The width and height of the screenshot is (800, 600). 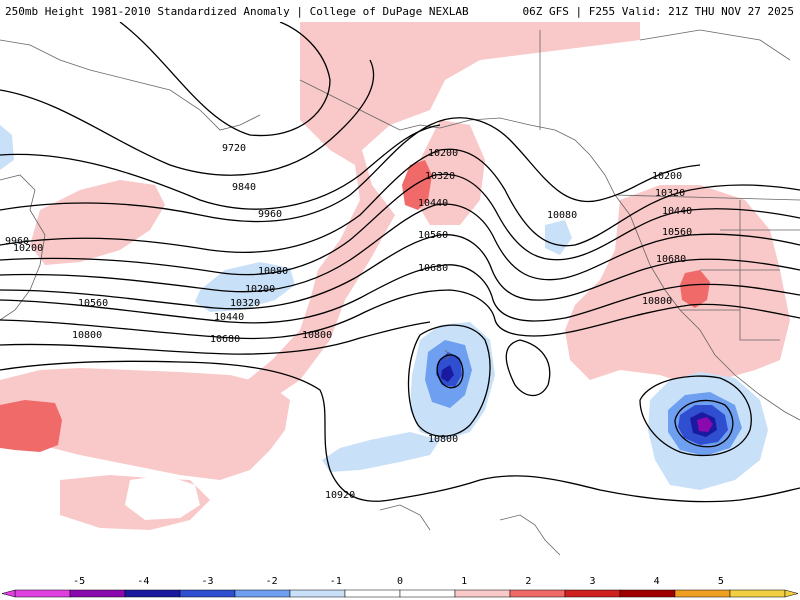 What do you see at coordinates (244, 187) in the screenshot?
I see `contour-label: 9840` at bounding box center [244, 187].